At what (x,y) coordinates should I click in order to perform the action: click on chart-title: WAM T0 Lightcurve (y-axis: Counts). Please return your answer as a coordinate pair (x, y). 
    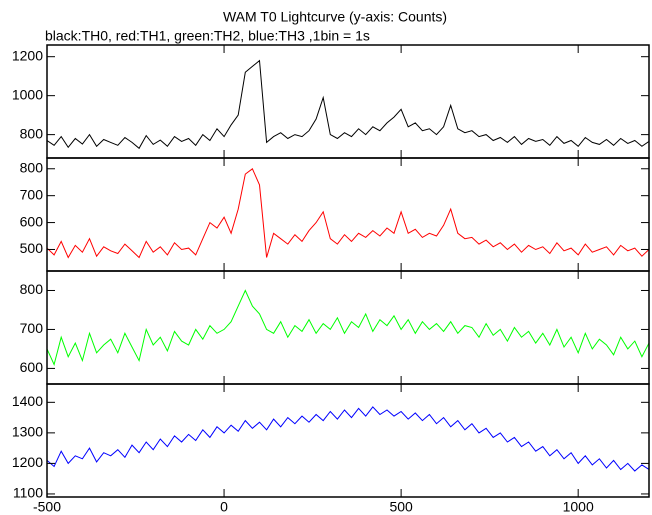
    Looking at the image, I should click on (335, 17).